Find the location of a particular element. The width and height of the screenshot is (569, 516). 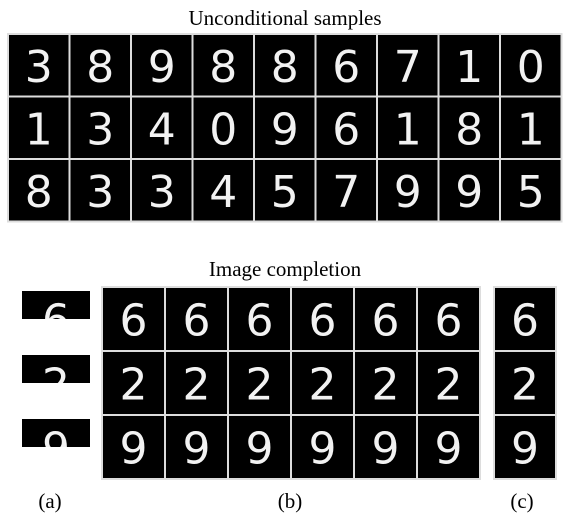

title: Unconditional samples is located at coordinates (284, 18).